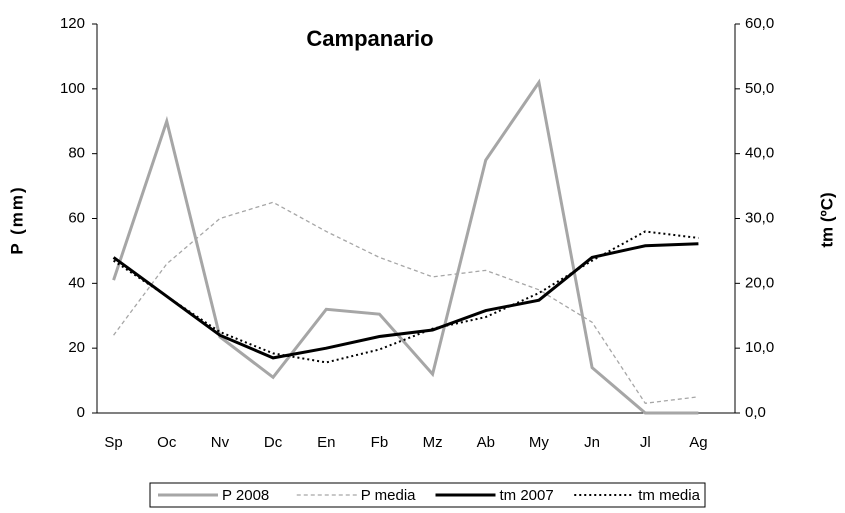  I want to click on y-tick-label: 100, so click(72, 88).